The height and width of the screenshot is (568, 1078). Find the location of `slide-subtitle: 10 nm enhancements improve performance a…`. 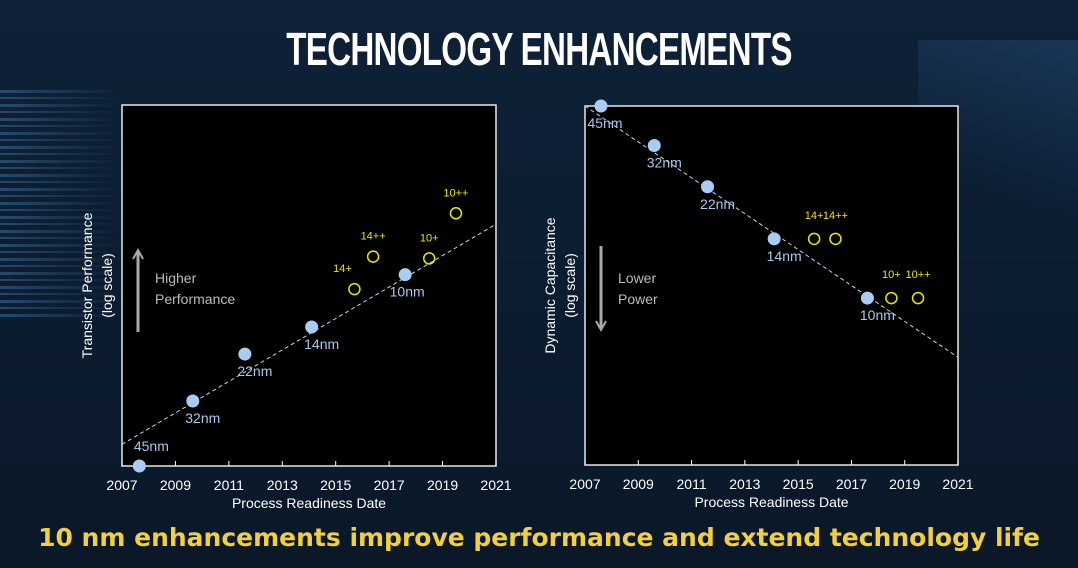

slide-subtitle: 10 nm enhancements improve performance a… is located at coordinates (539, 537).